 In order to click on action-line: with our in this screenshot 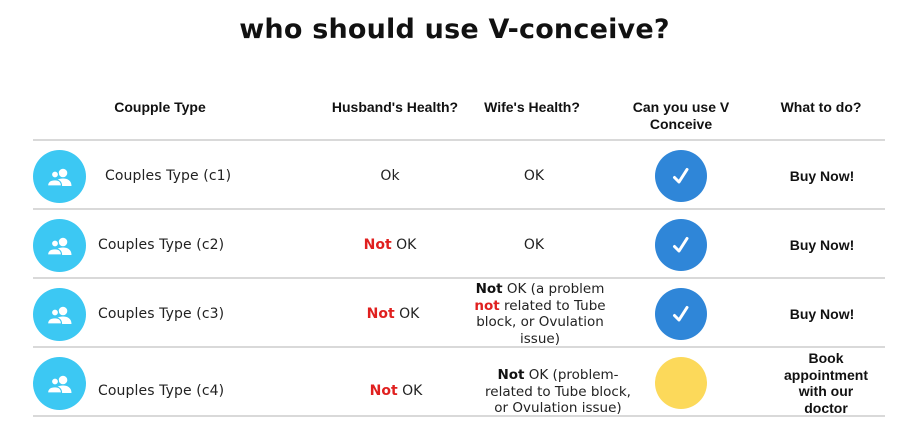, I will do `click(826, 391)`.